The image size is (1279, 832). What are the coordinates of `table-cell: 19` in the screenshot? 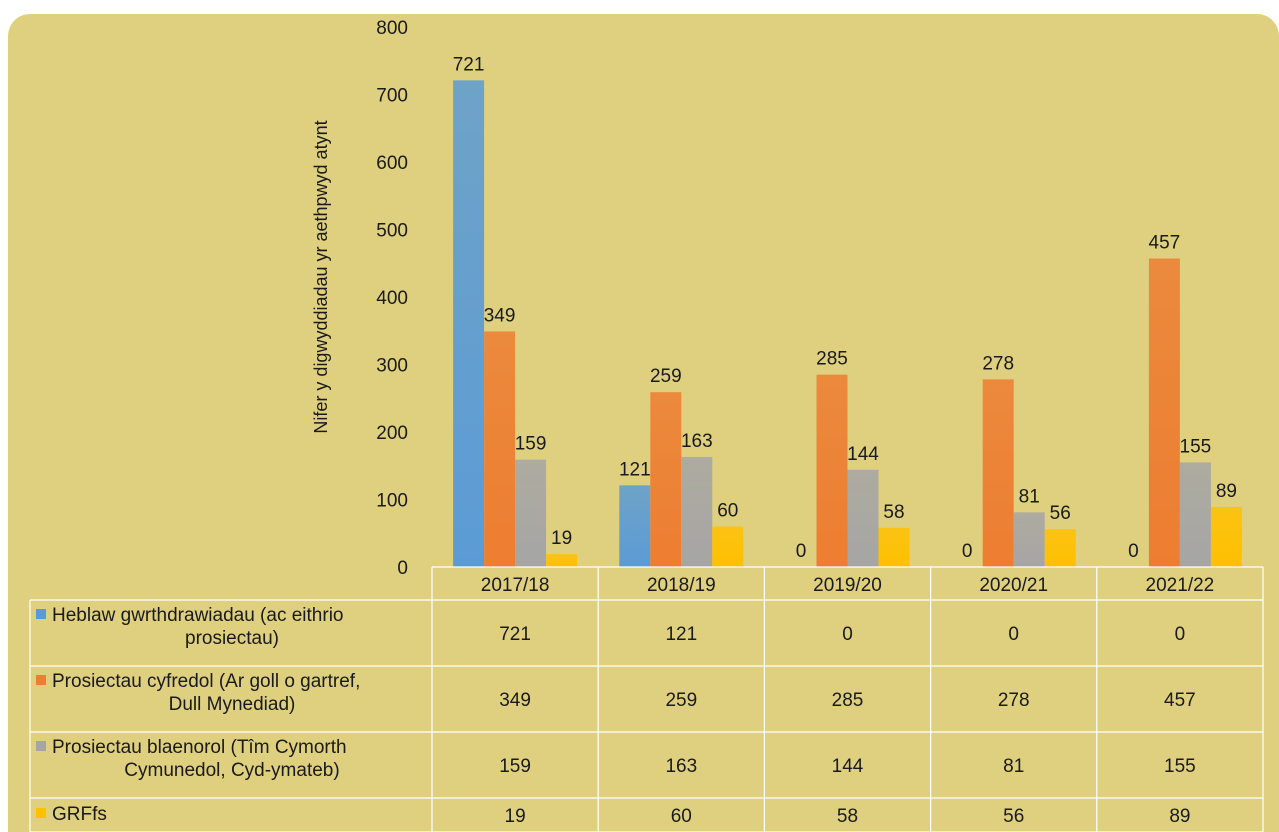 It's located at (515, 816).